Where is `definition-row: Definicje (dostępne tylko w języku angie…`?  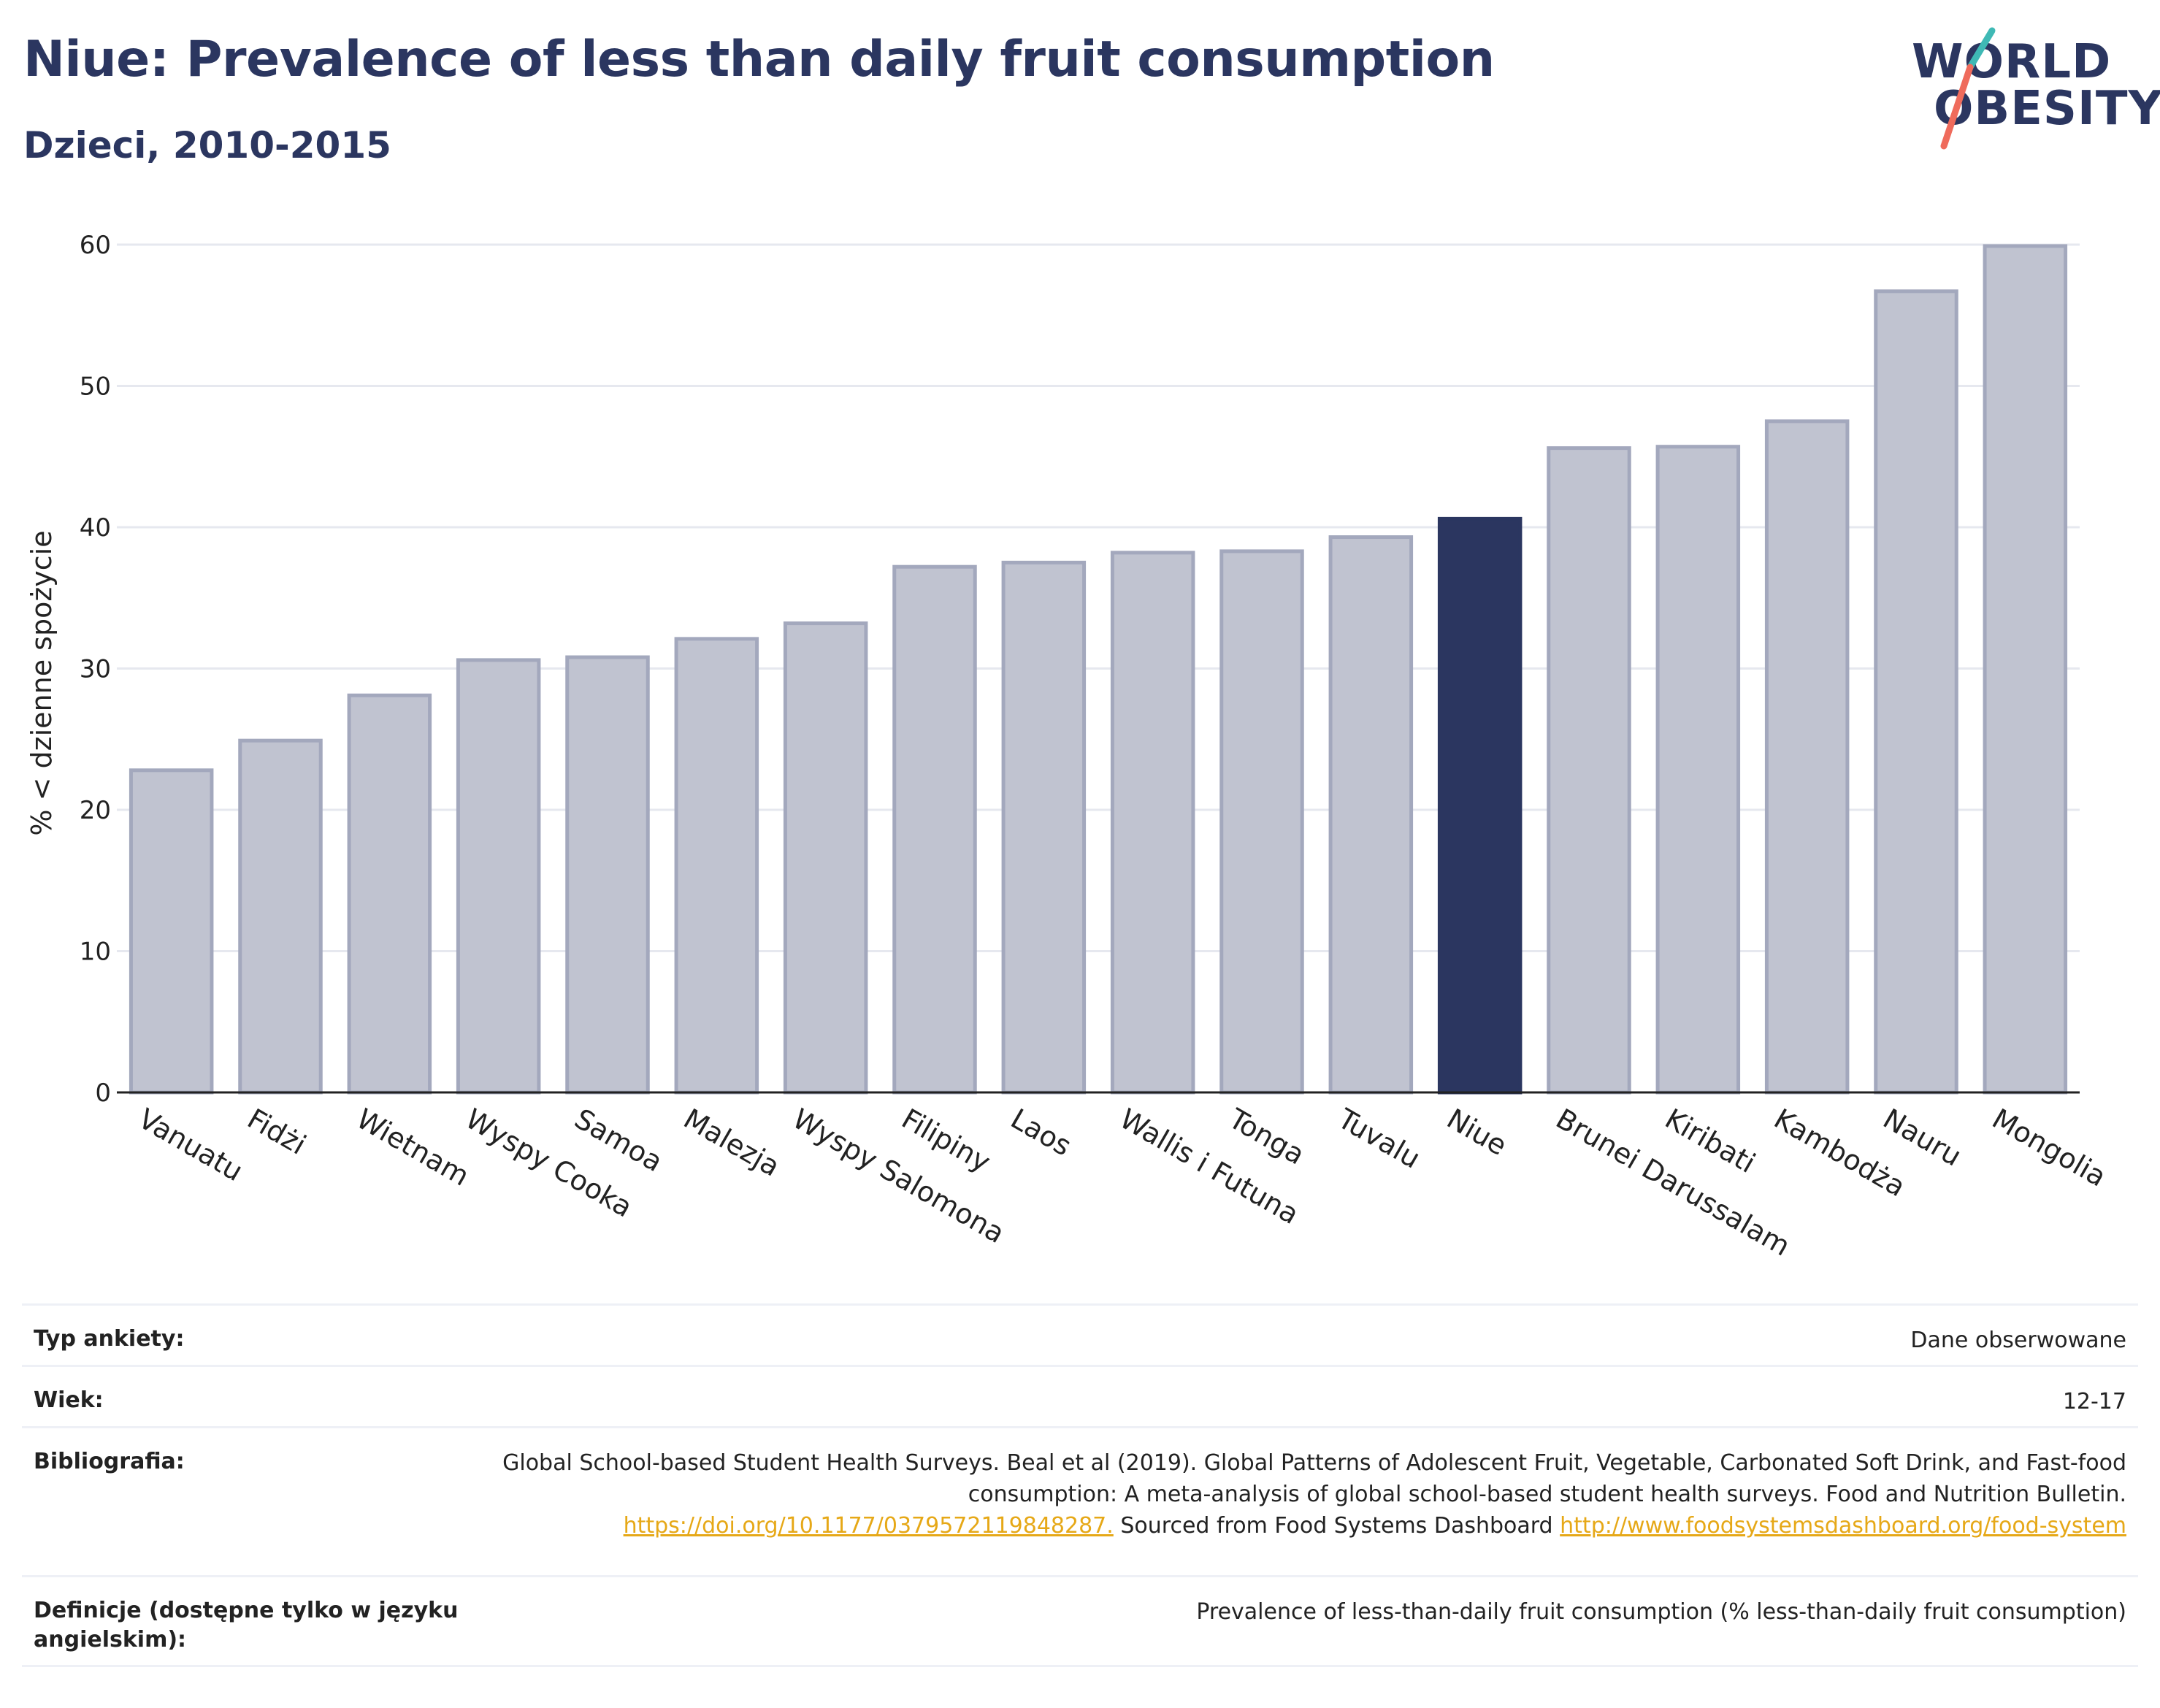
definition-row: Definicje (dostępne tylko w języku angie… is located at coordinates (1080, 1621).